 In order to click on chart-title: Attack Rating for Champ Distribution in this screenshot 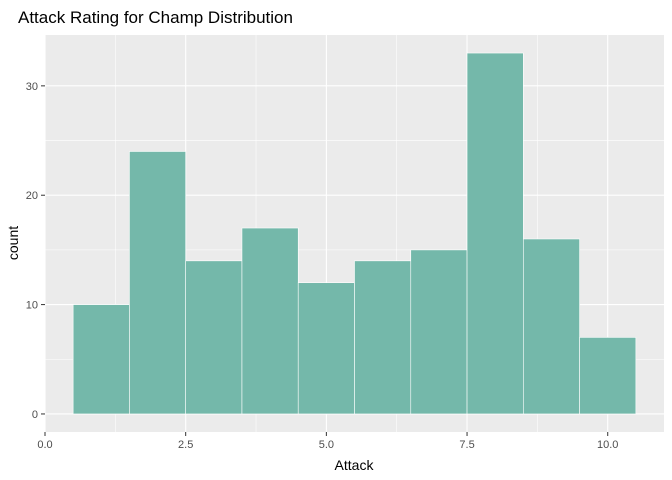, I will do `click(155, 17)`.